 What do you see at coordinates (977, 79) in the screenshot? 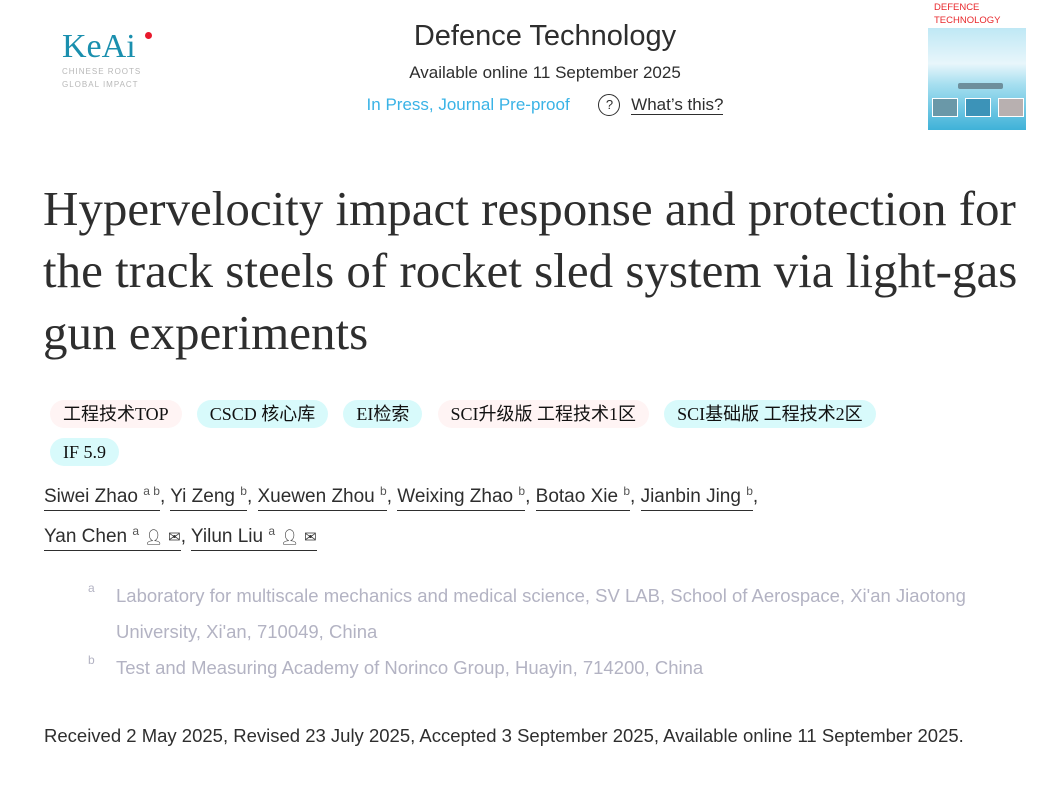
I see `cover-image` at bounding box center [977, 79].